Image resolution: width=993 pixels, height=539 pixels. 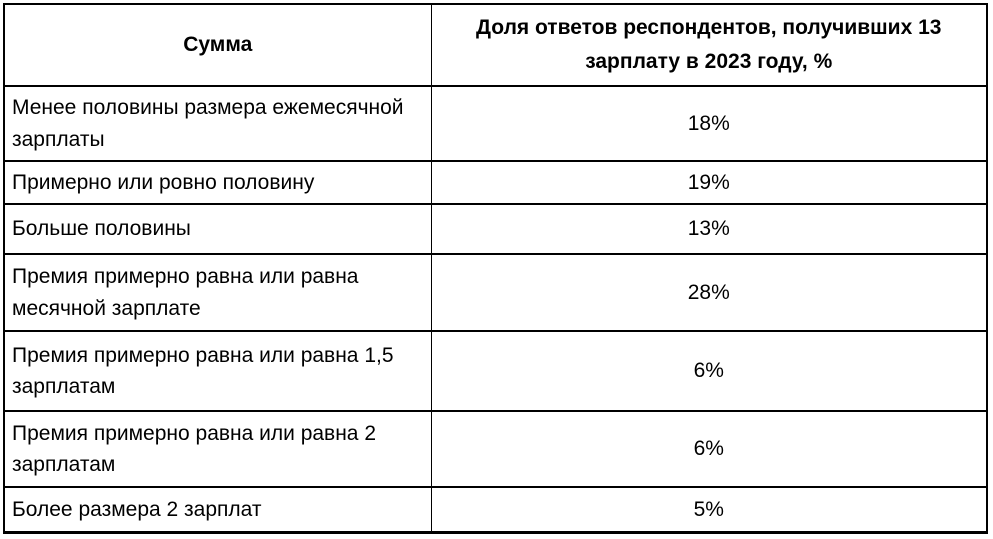 What do you see at coordinates (217, 182) in the screenshot?
I see `row-label: Примерно или ровно половину` at bounding box center [217, 182].